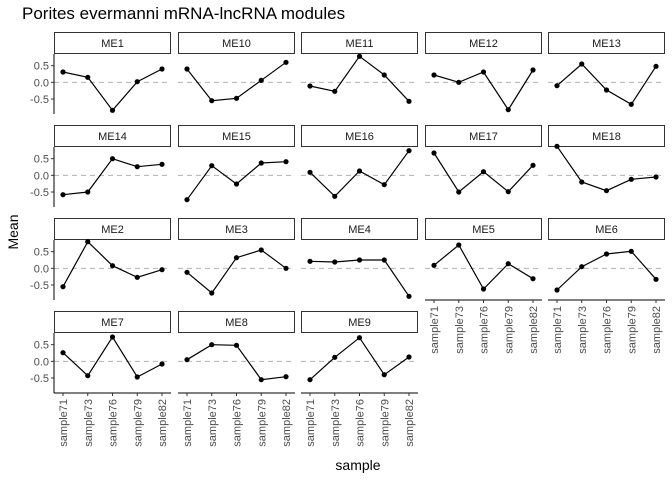  Describe the element at coordinates (336, 423) in the screenshot. I see `x-tick-label: sample73` at that location.